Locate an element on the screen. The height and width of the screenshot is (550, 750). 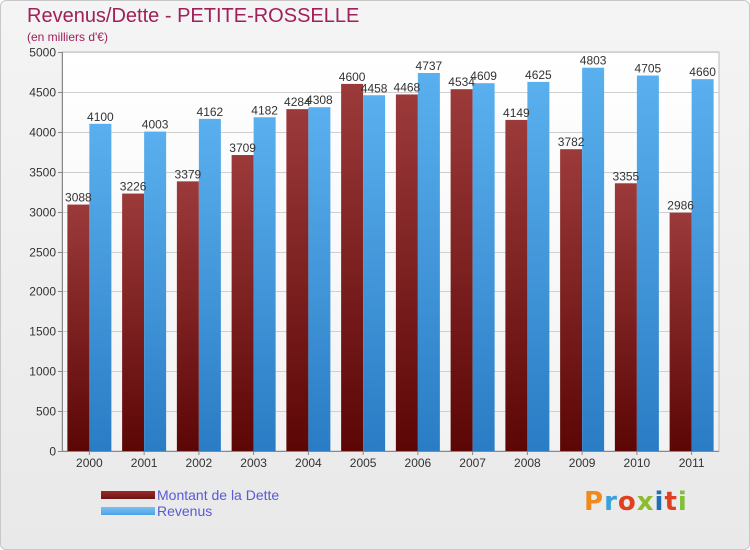
legend-swatch-dette is located at coordinates (128, 495).